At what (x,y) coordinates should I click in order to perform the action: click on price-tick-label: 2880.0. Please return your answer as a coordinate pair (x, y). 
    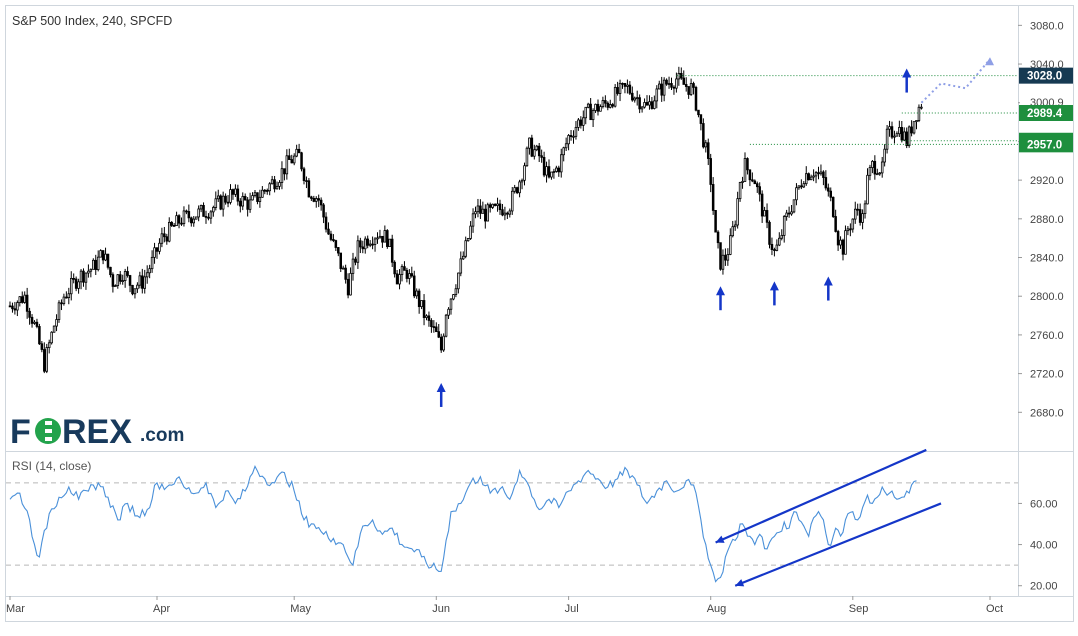
    Looking at the image, I should click on (1047, 220).